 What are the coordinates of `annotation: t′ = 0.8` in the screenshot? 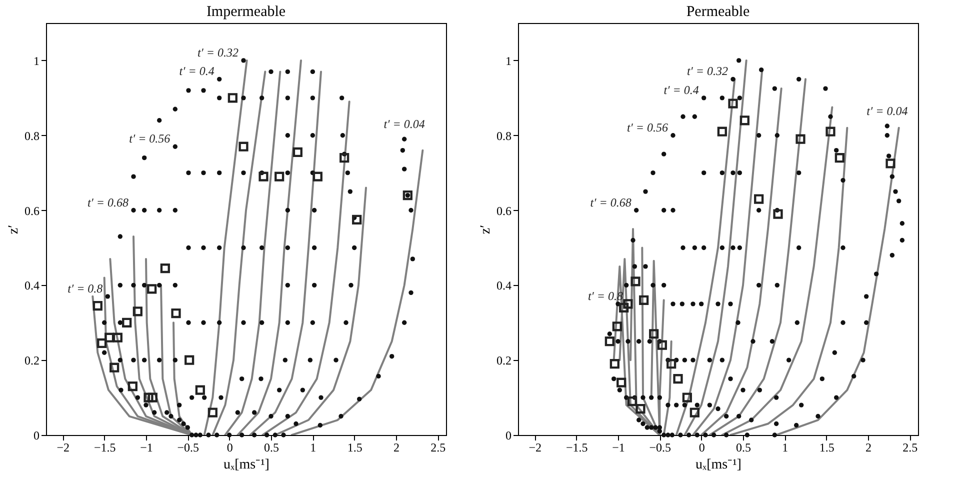 It's located at (85, 288).